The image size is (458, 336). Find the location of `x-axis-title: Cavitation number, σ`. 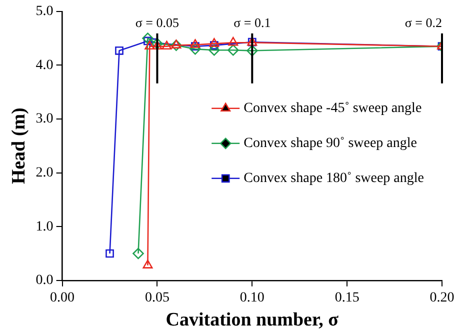

x-axis-title: Cavitation number, σ is located at coordinates (253, 320).